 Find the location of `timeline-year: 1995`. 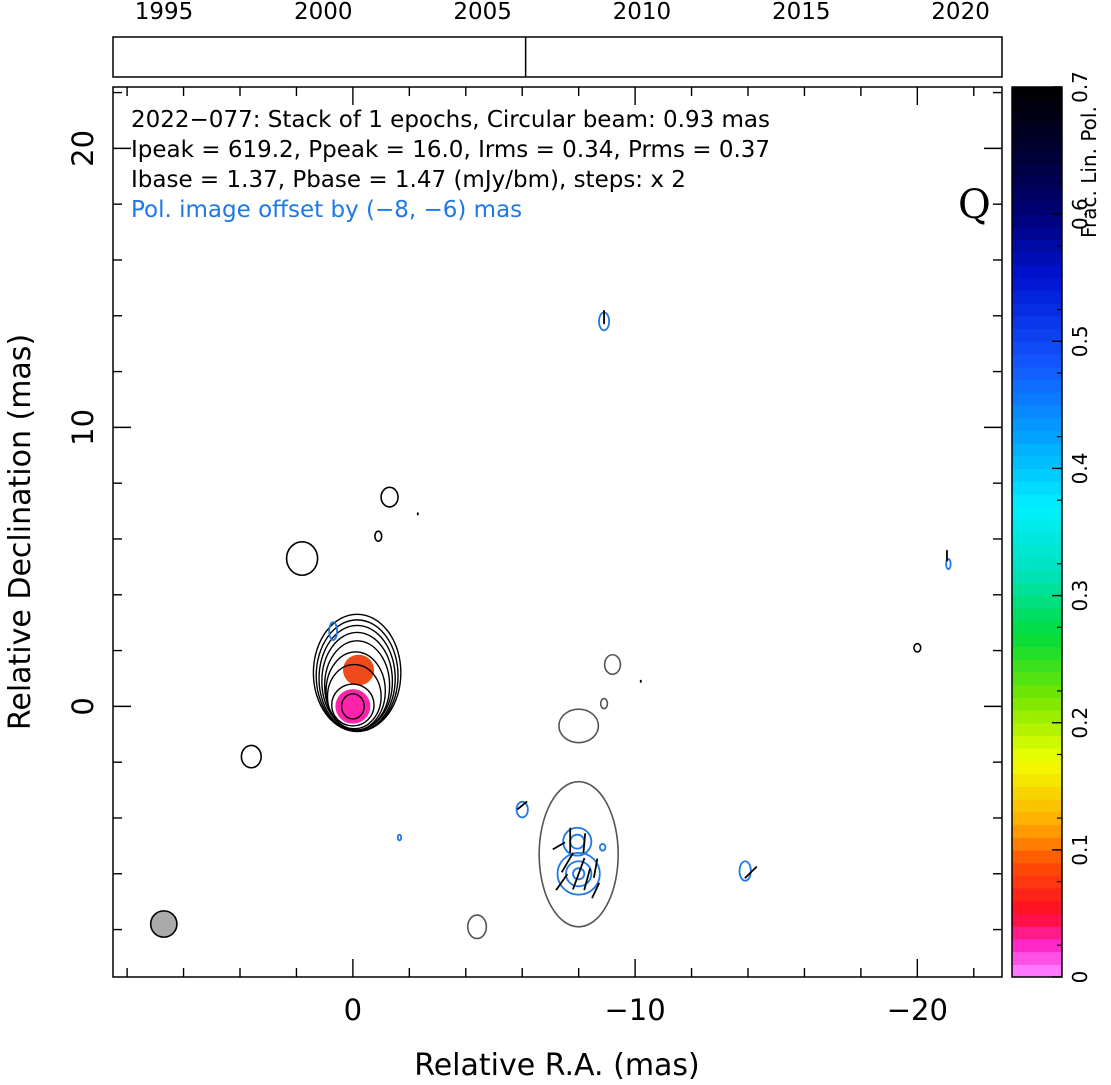

timeline-year: 1995 is located at coordinates (164, 12).